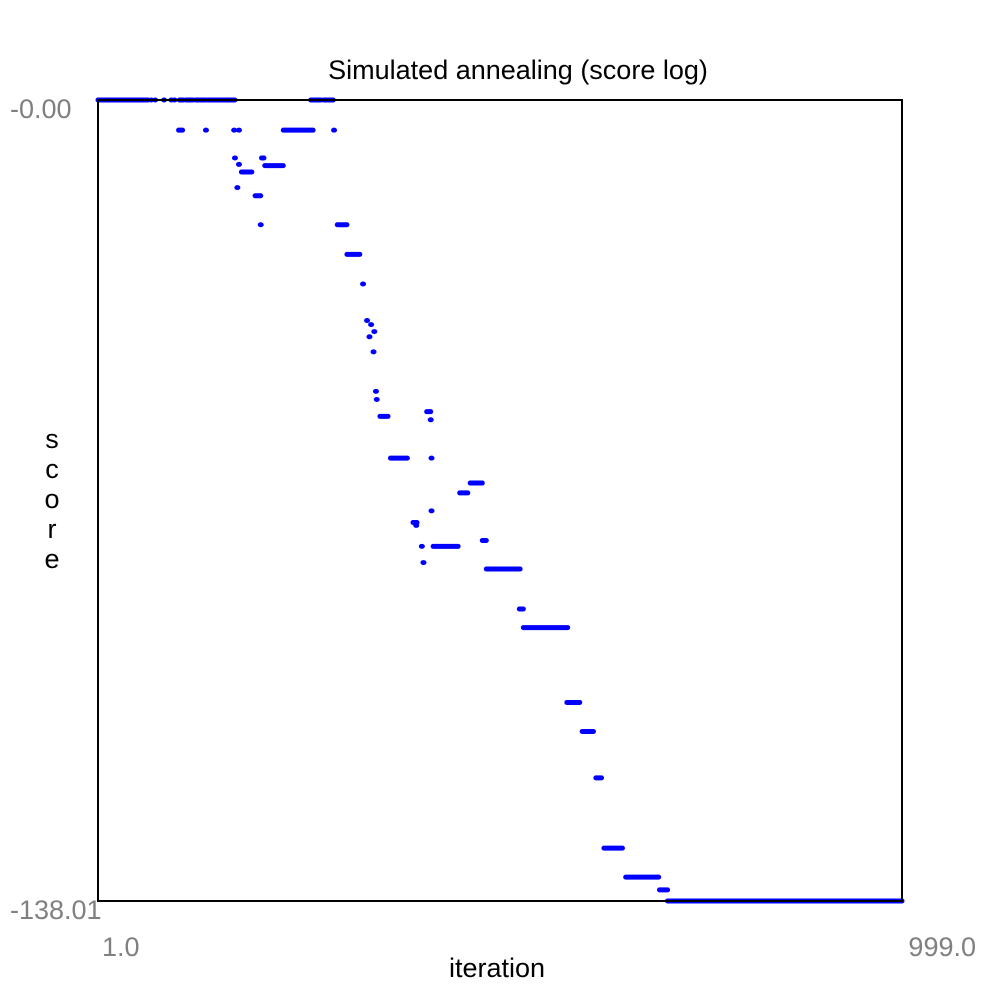 This screenshot has width=1000, height=1000. I want to click on x-axis-label: iteration, so click(497, 968).